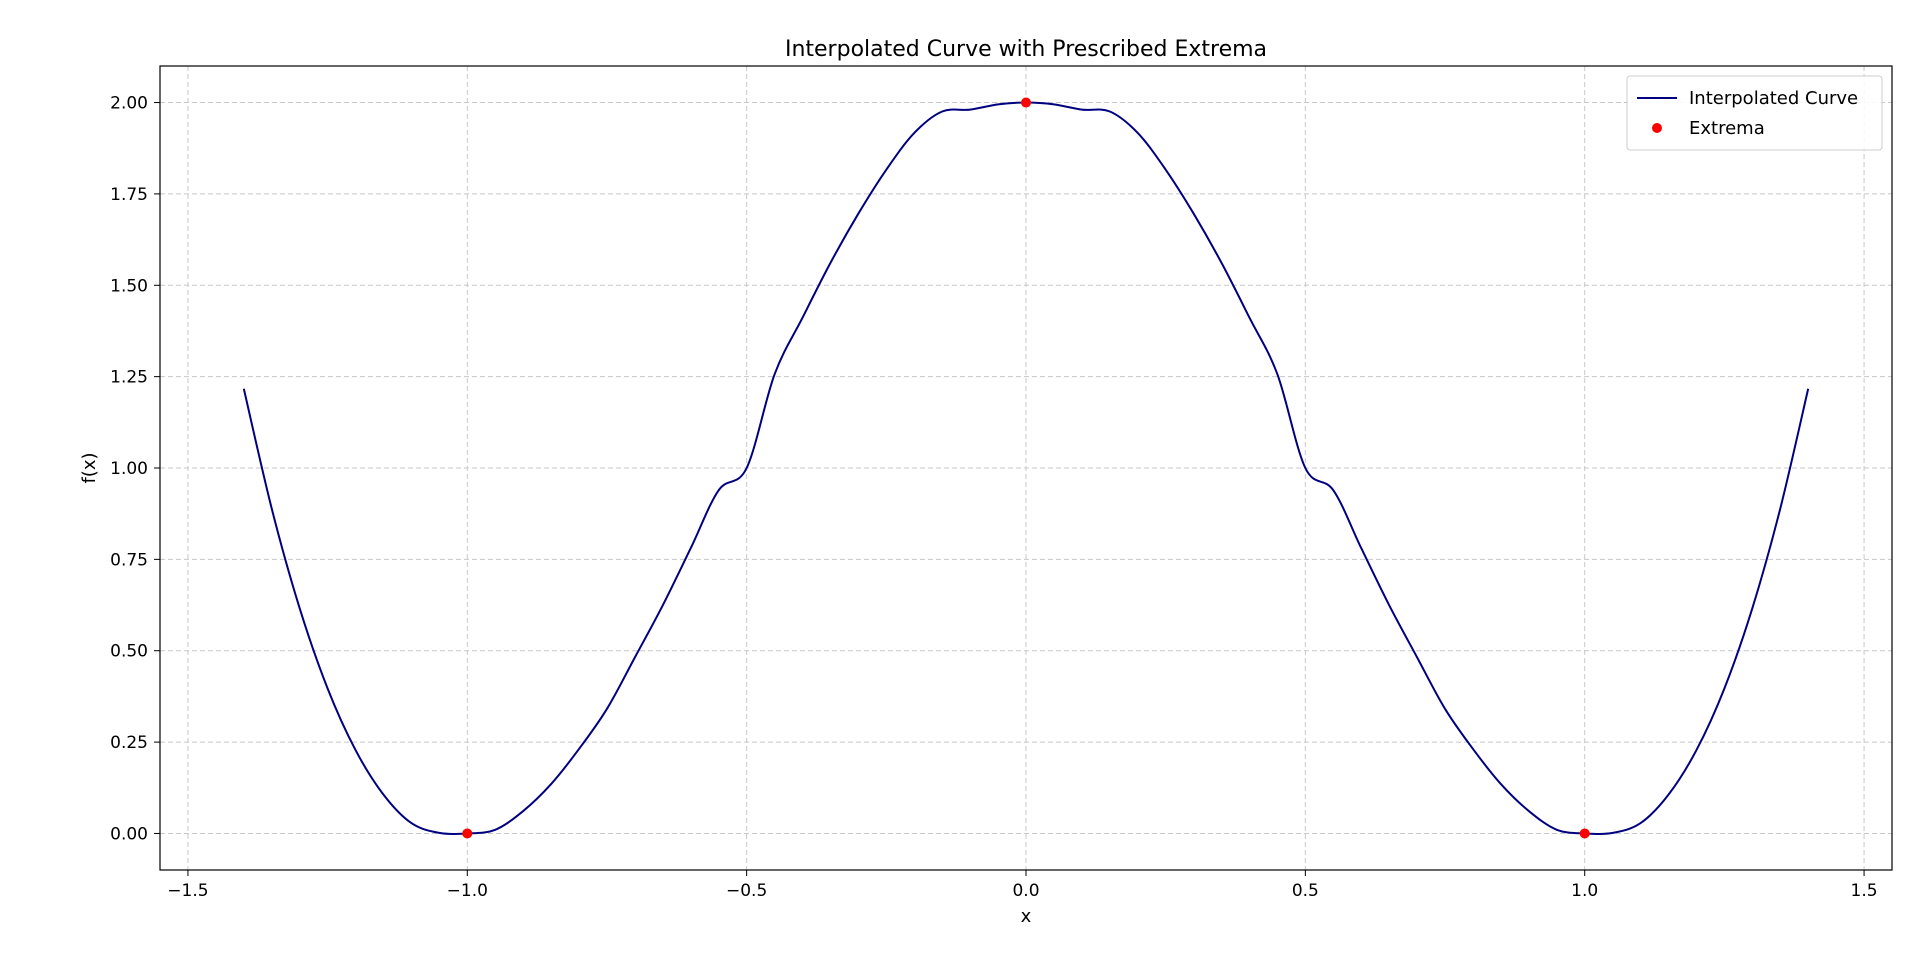 This screenshot has height=967, width=1920. Describe the element at coordinates (129, 743) in the screenshot. I see `y-tick-label: 0.25` at that location.